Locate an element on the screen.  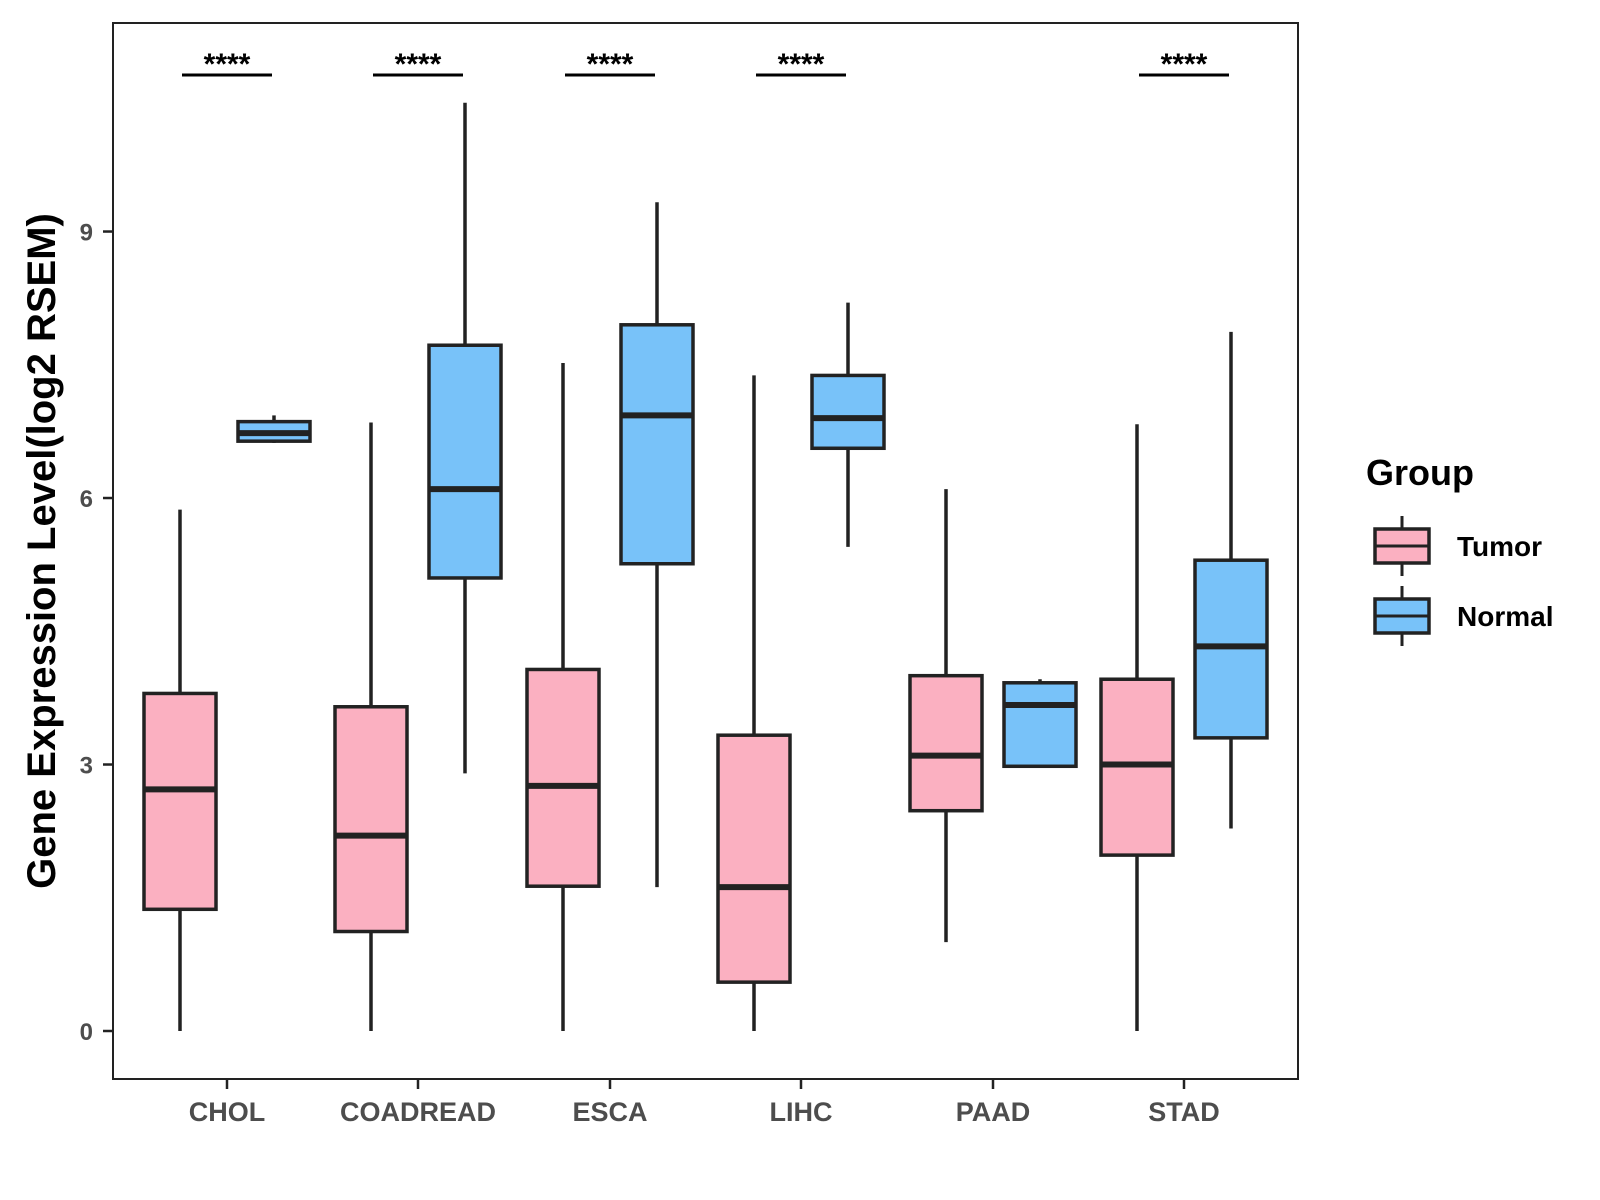
legend-item-tumor: Tumor is located at coordinates (1457, 546).